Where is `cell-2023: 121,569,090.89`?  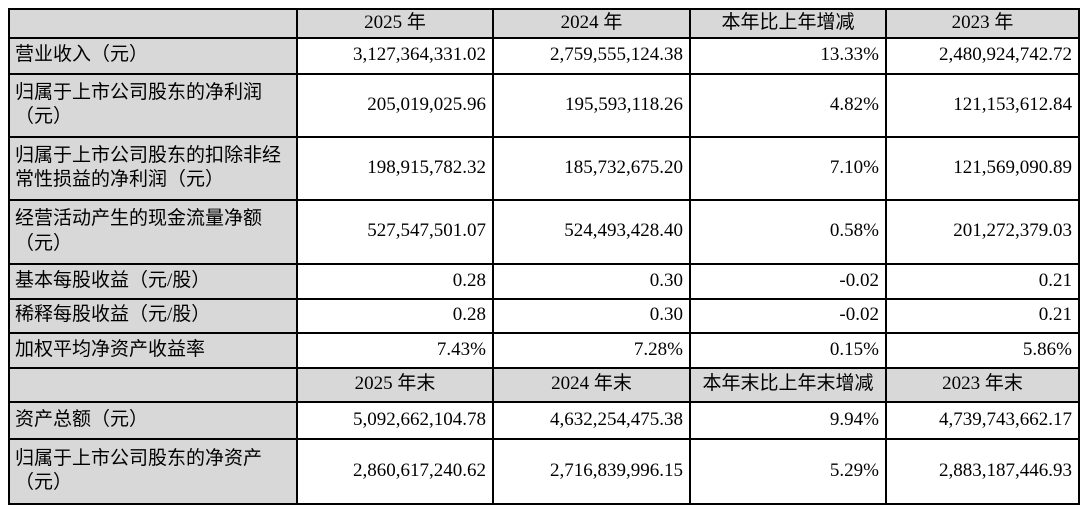
cell-2023: 121,569,090.89 is located at coordinates (982, 168).